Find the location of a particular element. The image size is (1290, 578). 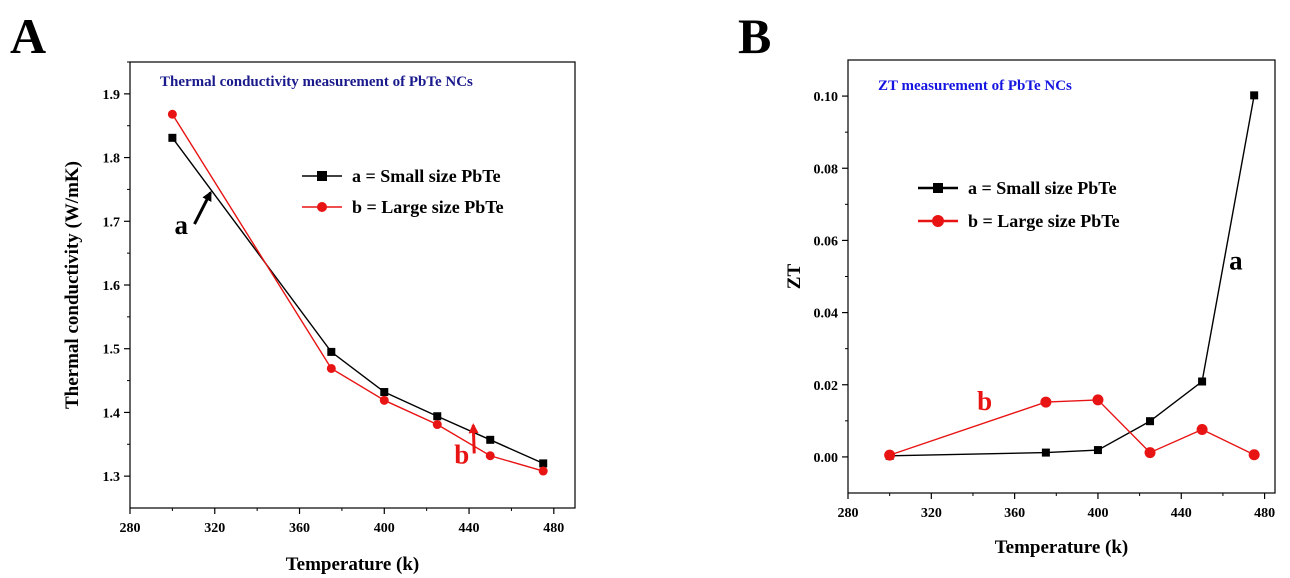

y-axis-title: ZT is located at coordinates (794, 277).